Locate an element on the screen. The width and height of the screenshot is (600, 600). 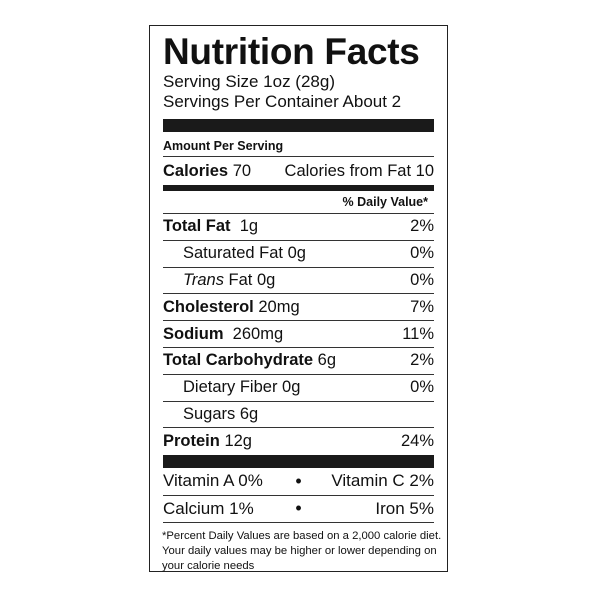
nutrient-label: Total Fat is located at coordinates (197, 226).